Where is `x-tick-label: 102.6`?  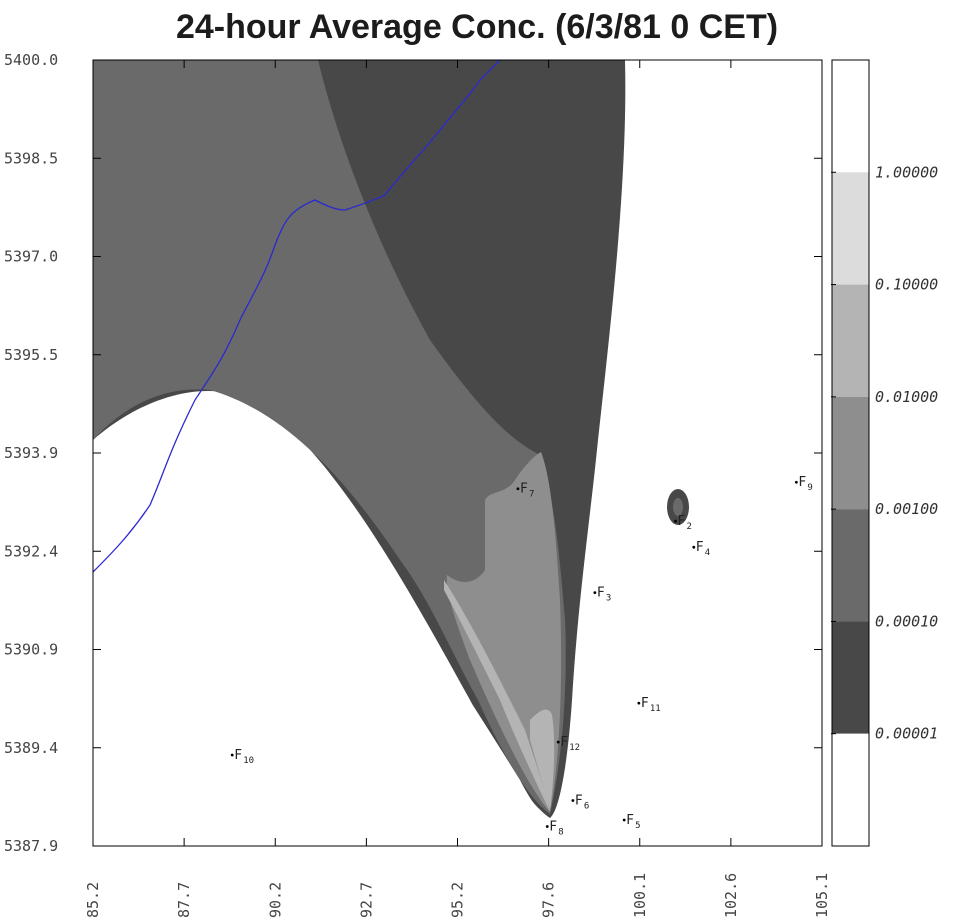 x-tick-label: 102.6 is located at coordinates (731, 895).